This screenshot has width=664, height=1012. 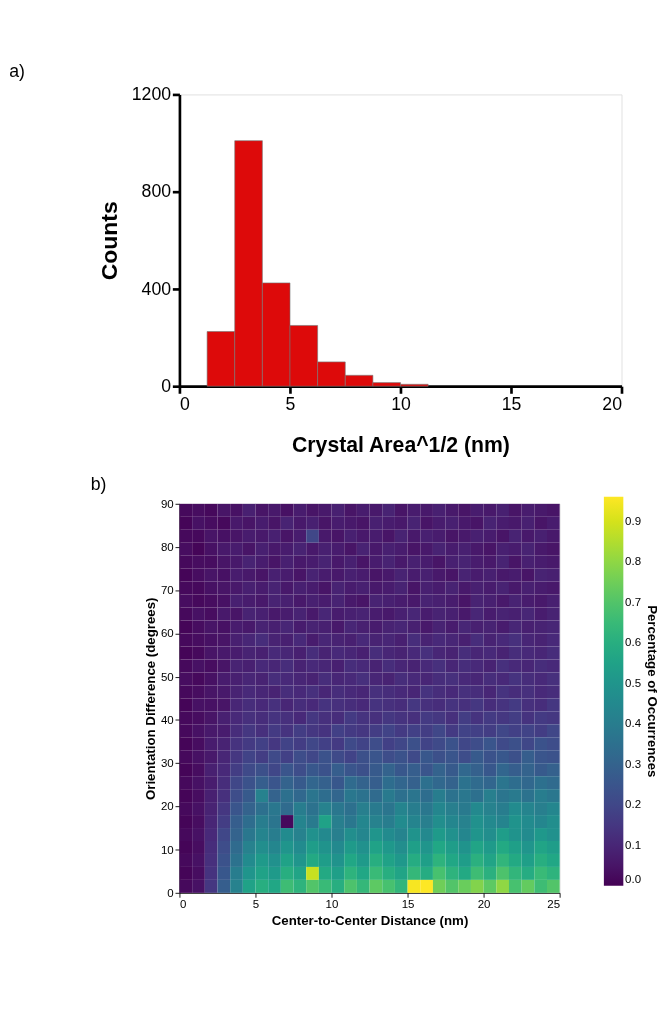 What do you see at coordinates (167, 849) in the screenshot?
I see `y-tick-label: 10` at bounding box center [167, 849].